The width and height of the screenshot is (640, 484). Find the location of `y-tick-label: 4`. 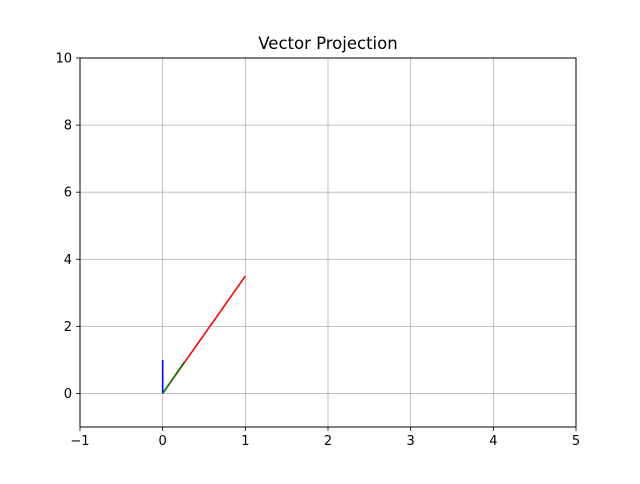

y-tick-label: 4 is located at coordinates (68, 260).